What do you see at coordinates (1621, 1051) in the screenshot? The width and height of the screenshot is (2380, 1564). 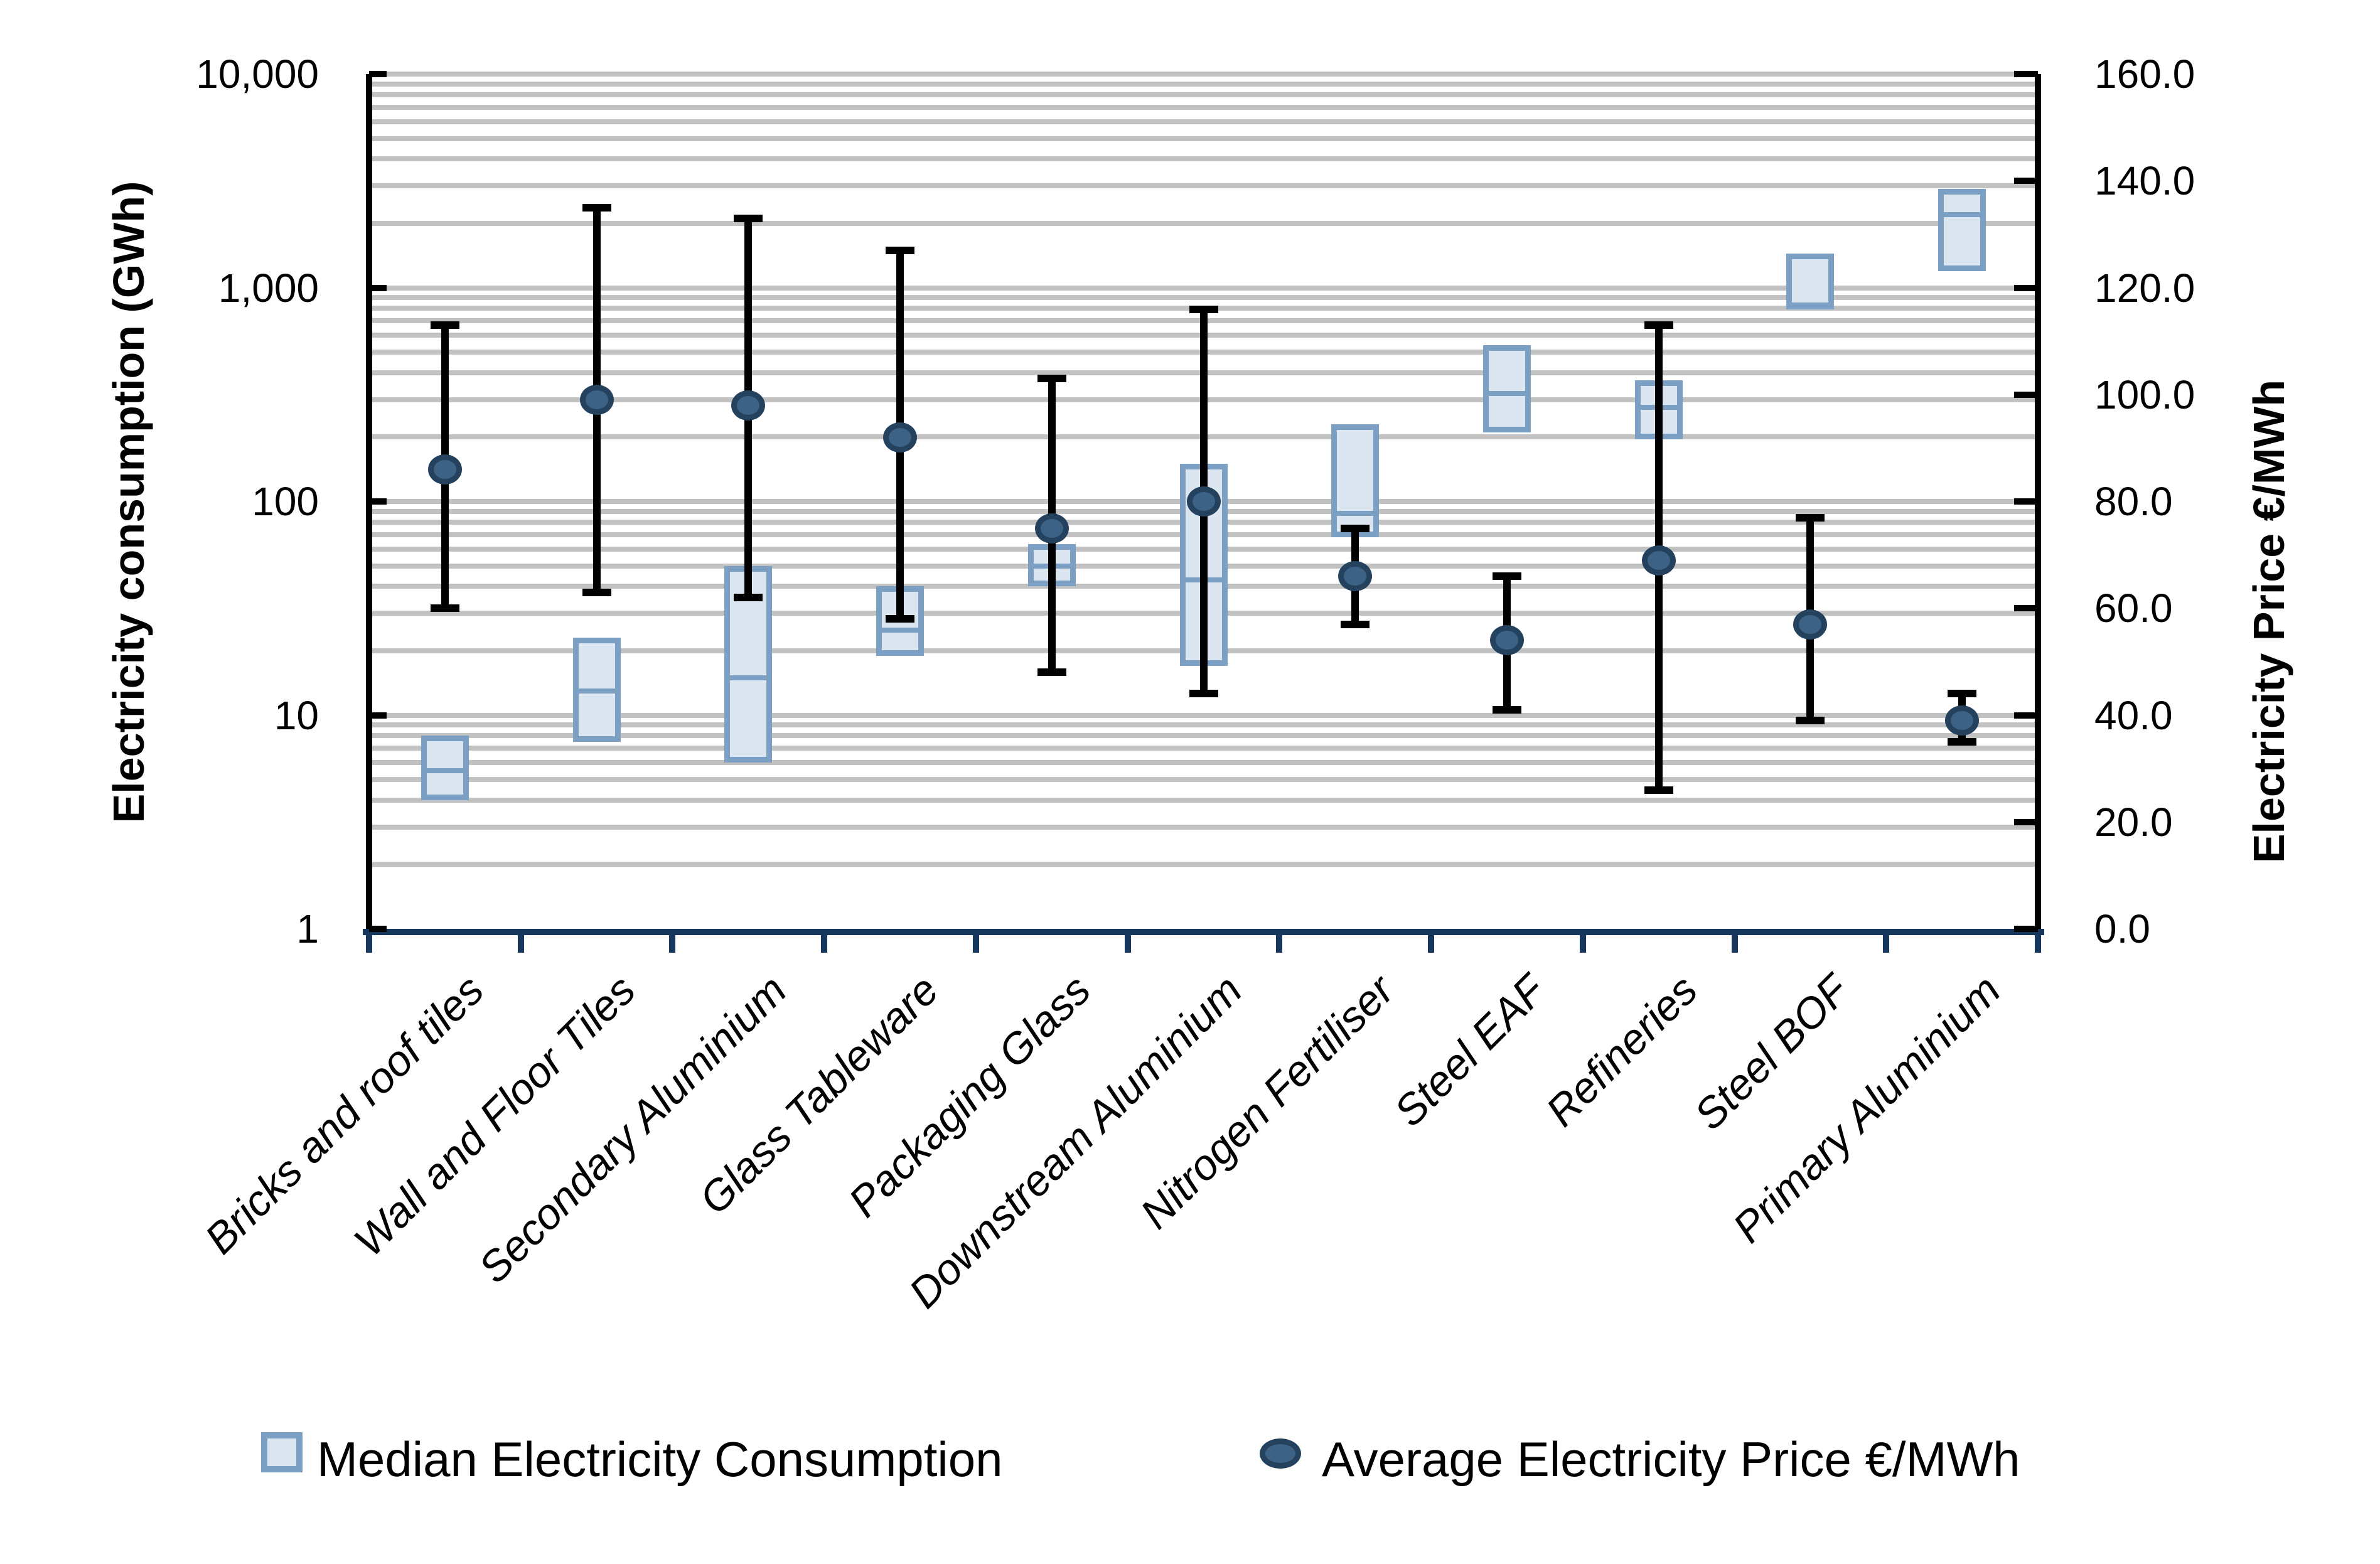 I see `x-axis-category-label: Refineries` at bounding box center [1621, 1051].